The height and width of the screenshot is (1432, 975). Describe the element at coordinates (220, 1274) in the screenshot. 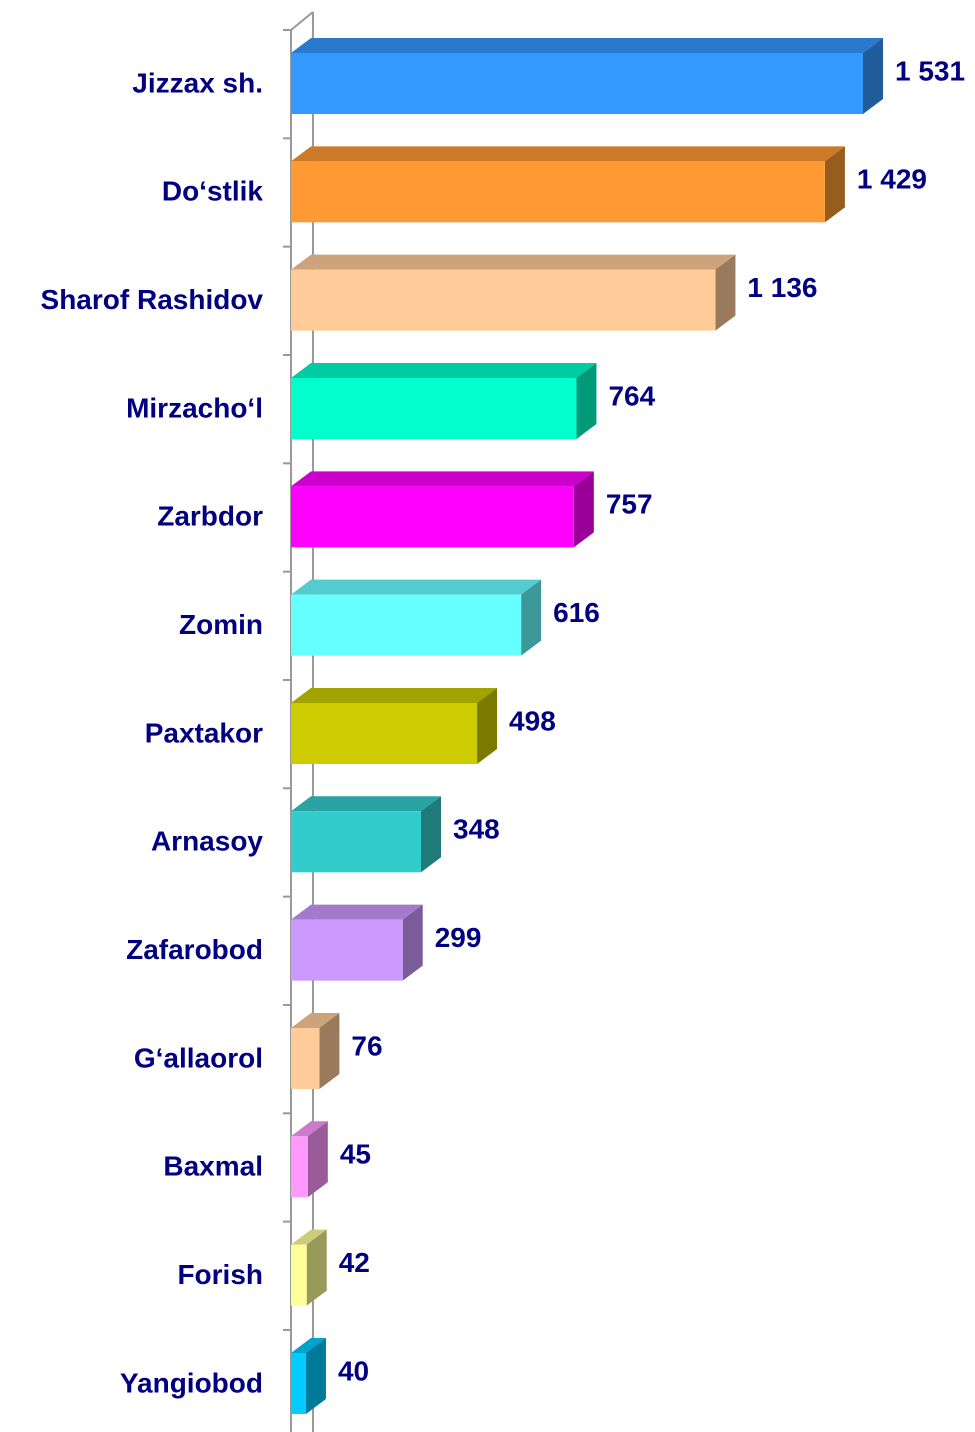

I see `category-label: Forish` at that location.